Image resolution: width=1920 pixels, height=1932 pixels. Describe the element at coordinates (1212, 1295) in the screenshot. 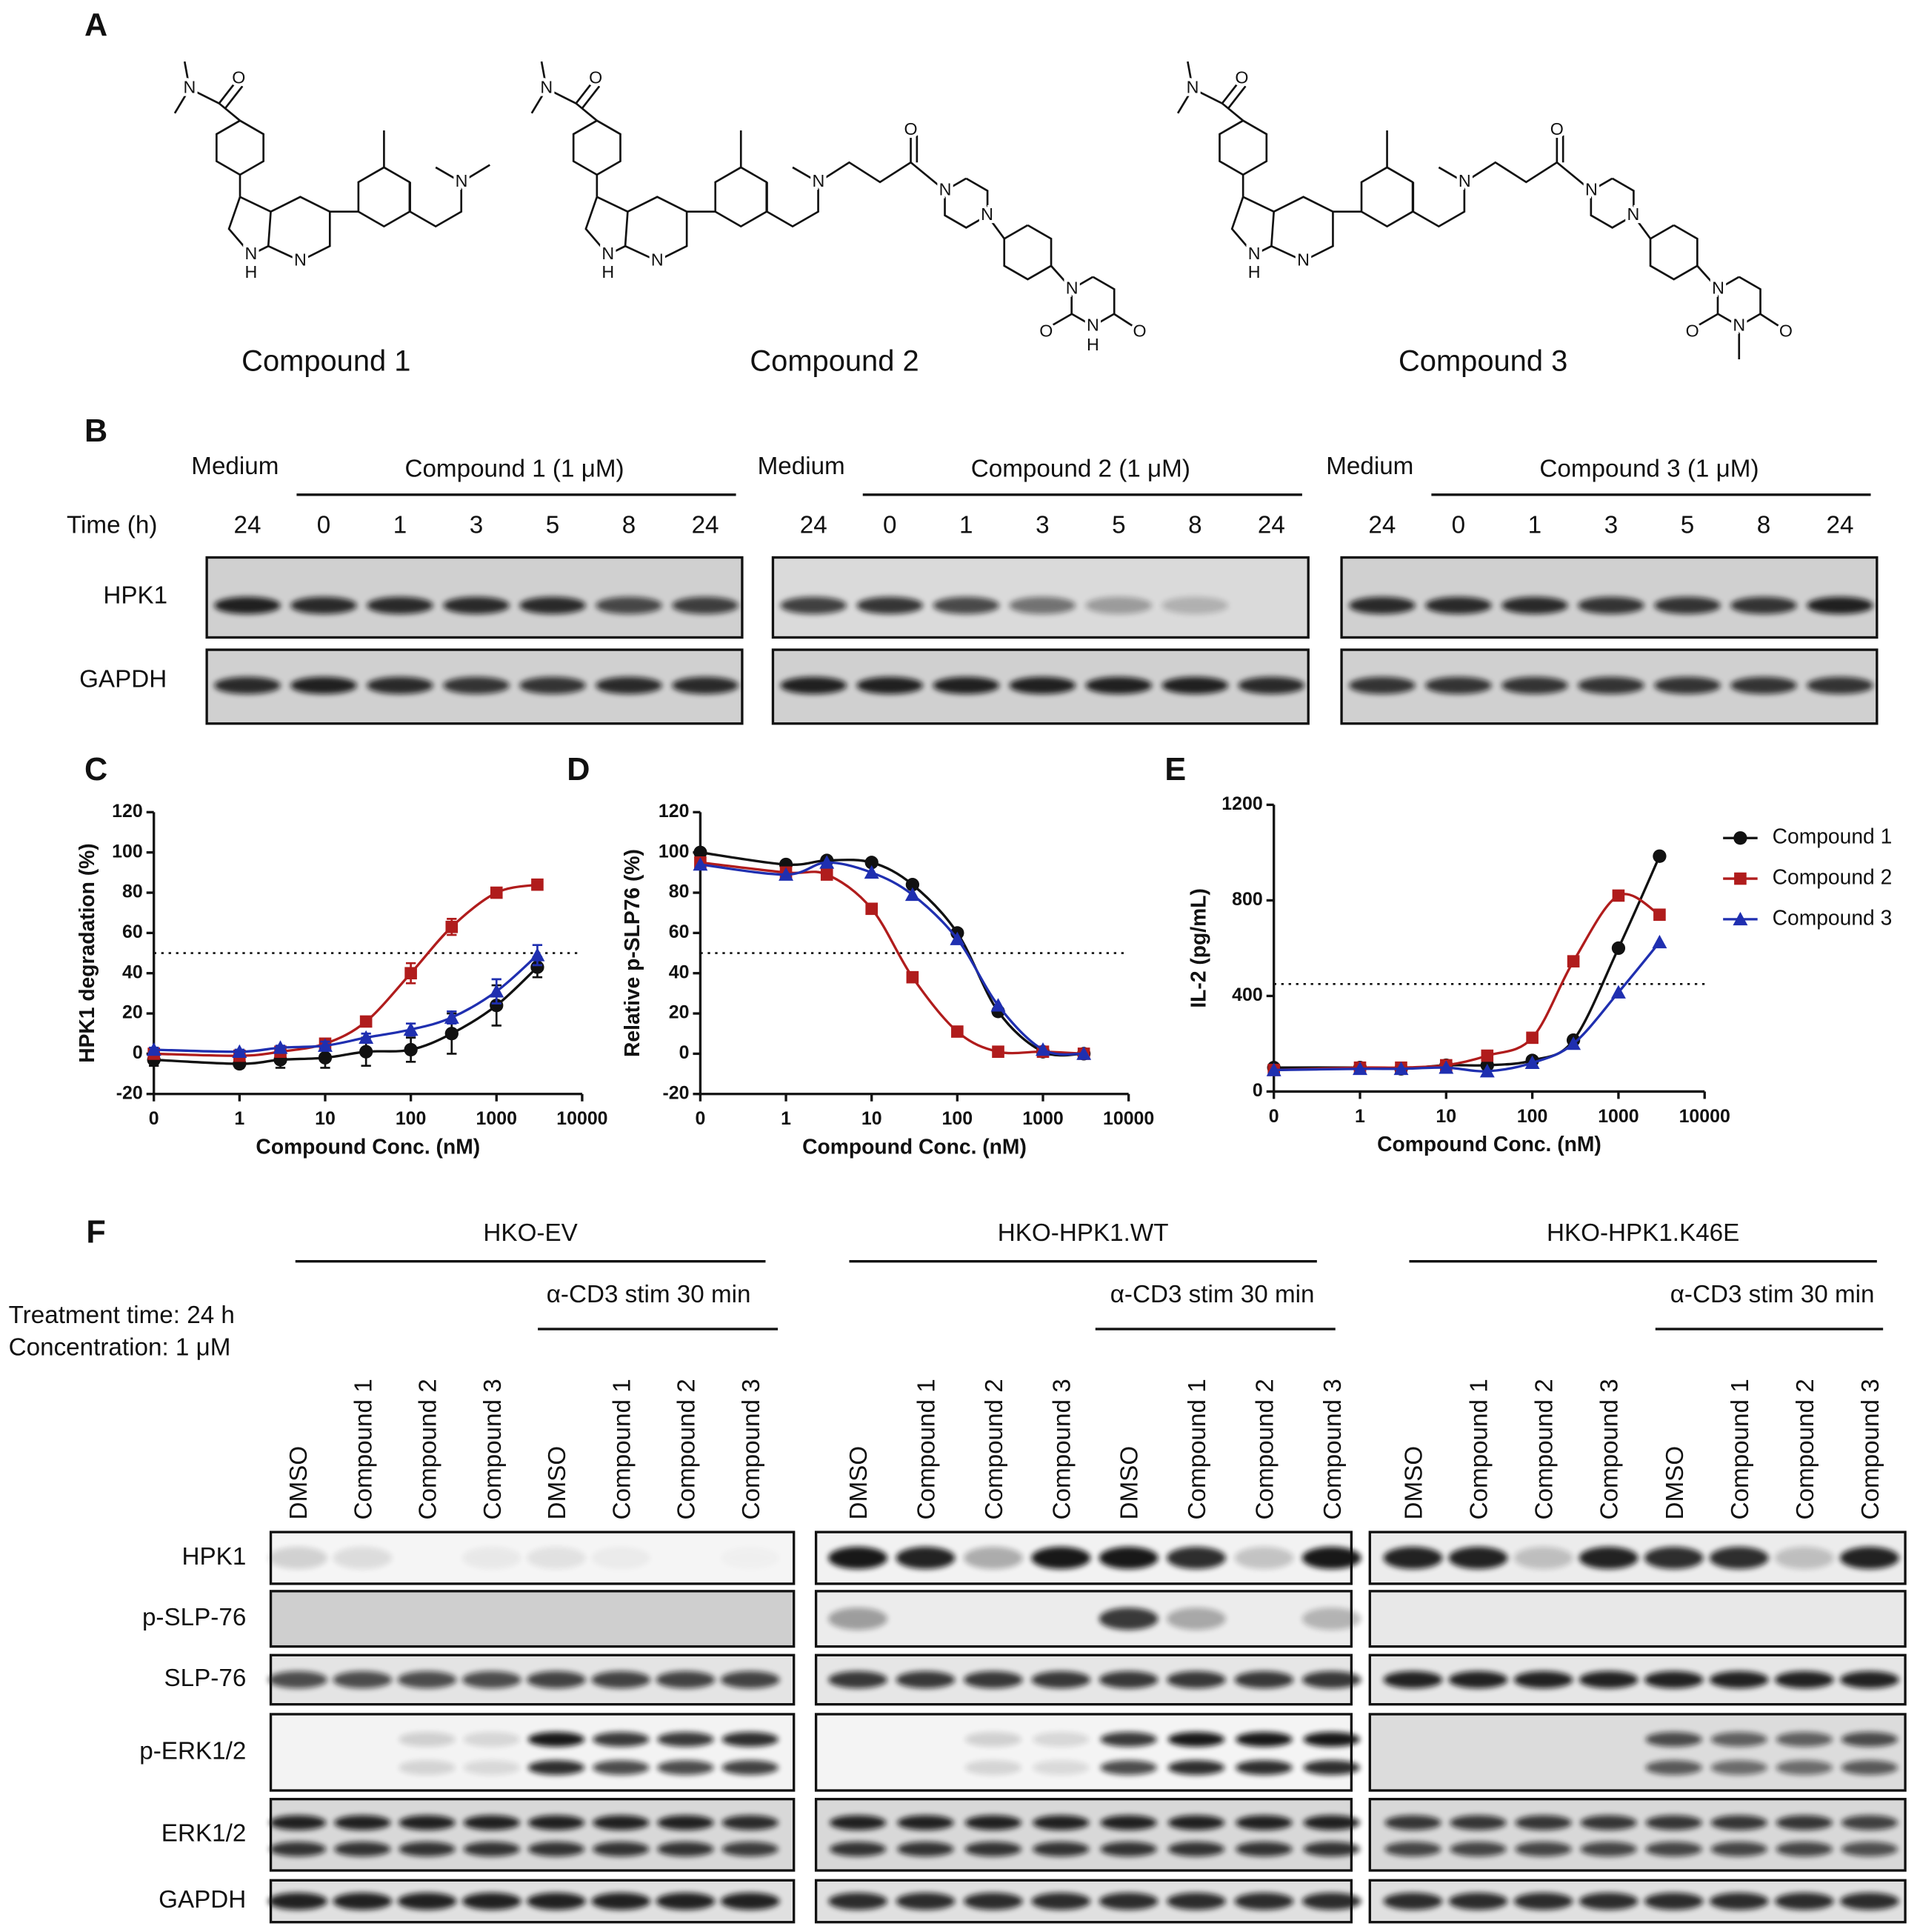

I see `stim-label: α-CD3 stim 30 min` at that location.